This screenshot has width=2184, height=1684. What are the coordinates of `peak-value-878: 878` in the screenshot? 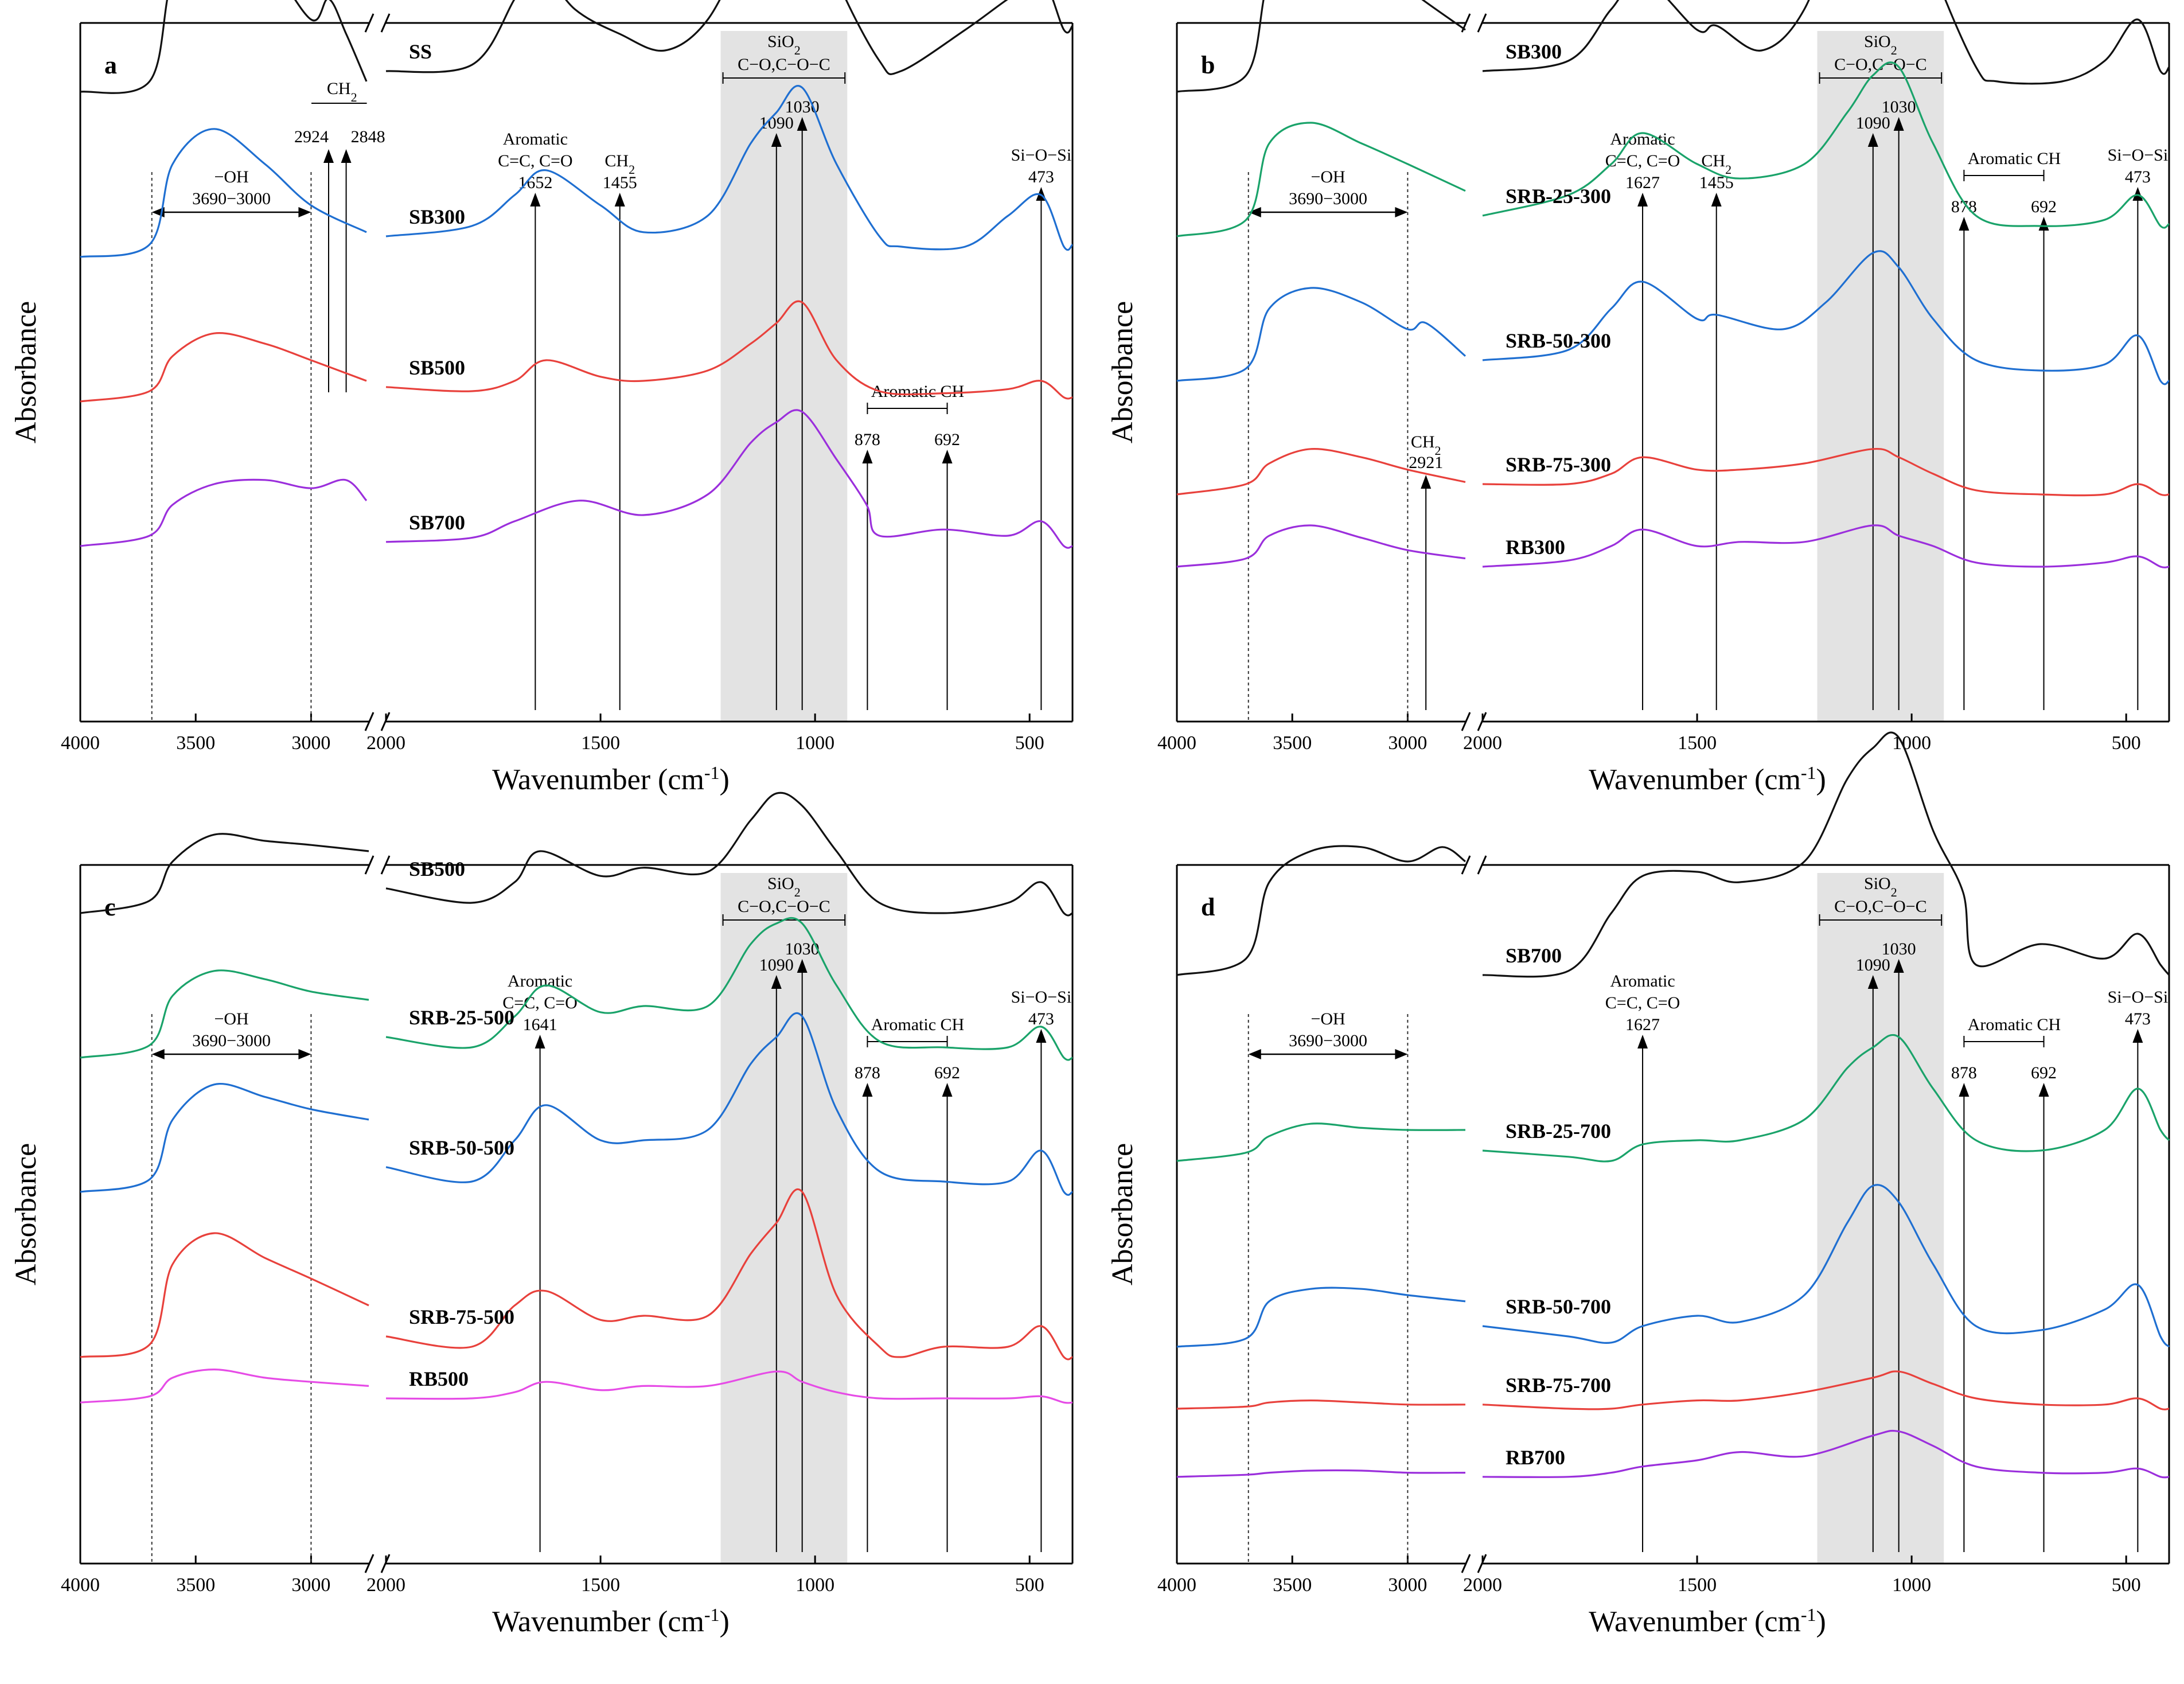 It's located at (1964, 1072).